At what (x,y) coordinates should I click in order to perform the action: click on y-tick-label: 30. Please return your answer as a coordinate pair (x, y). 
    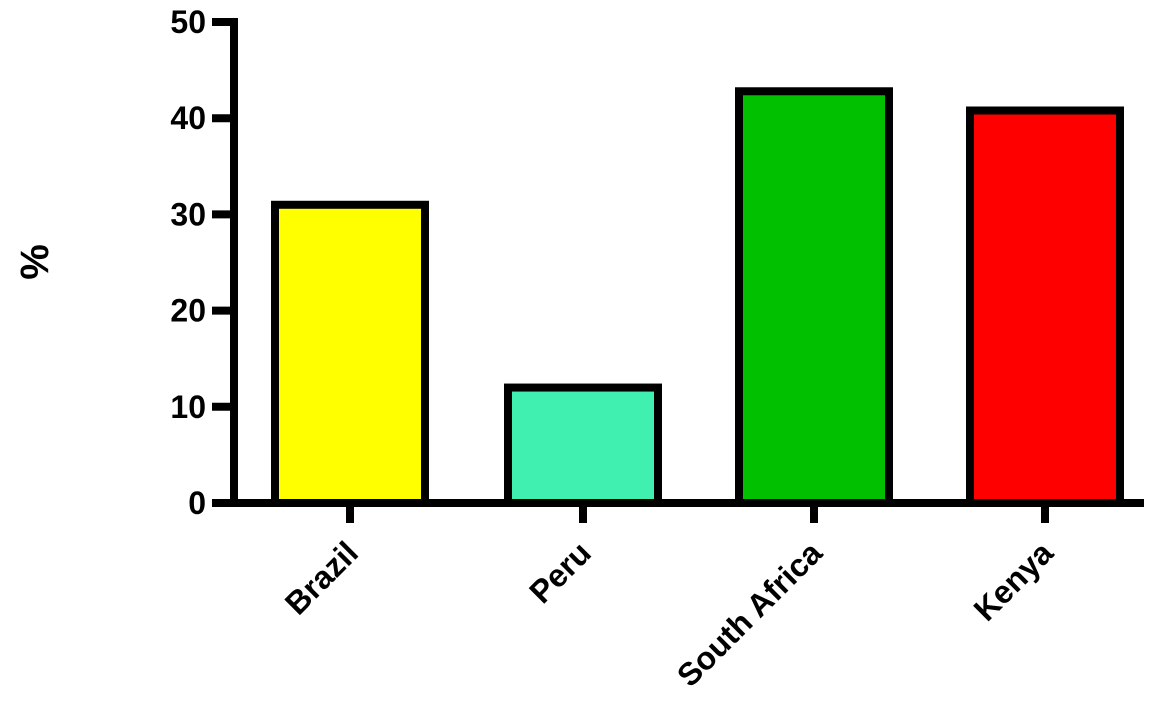
    Looking at the image, I should click on (188, 214).